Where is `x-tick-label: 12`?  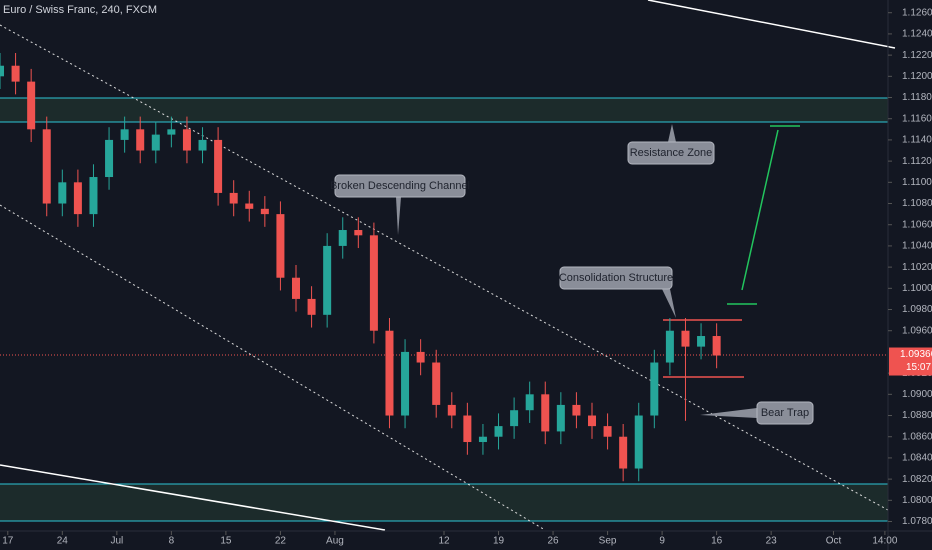 x-tick-label: 12 is located at coordinates (444, 541).